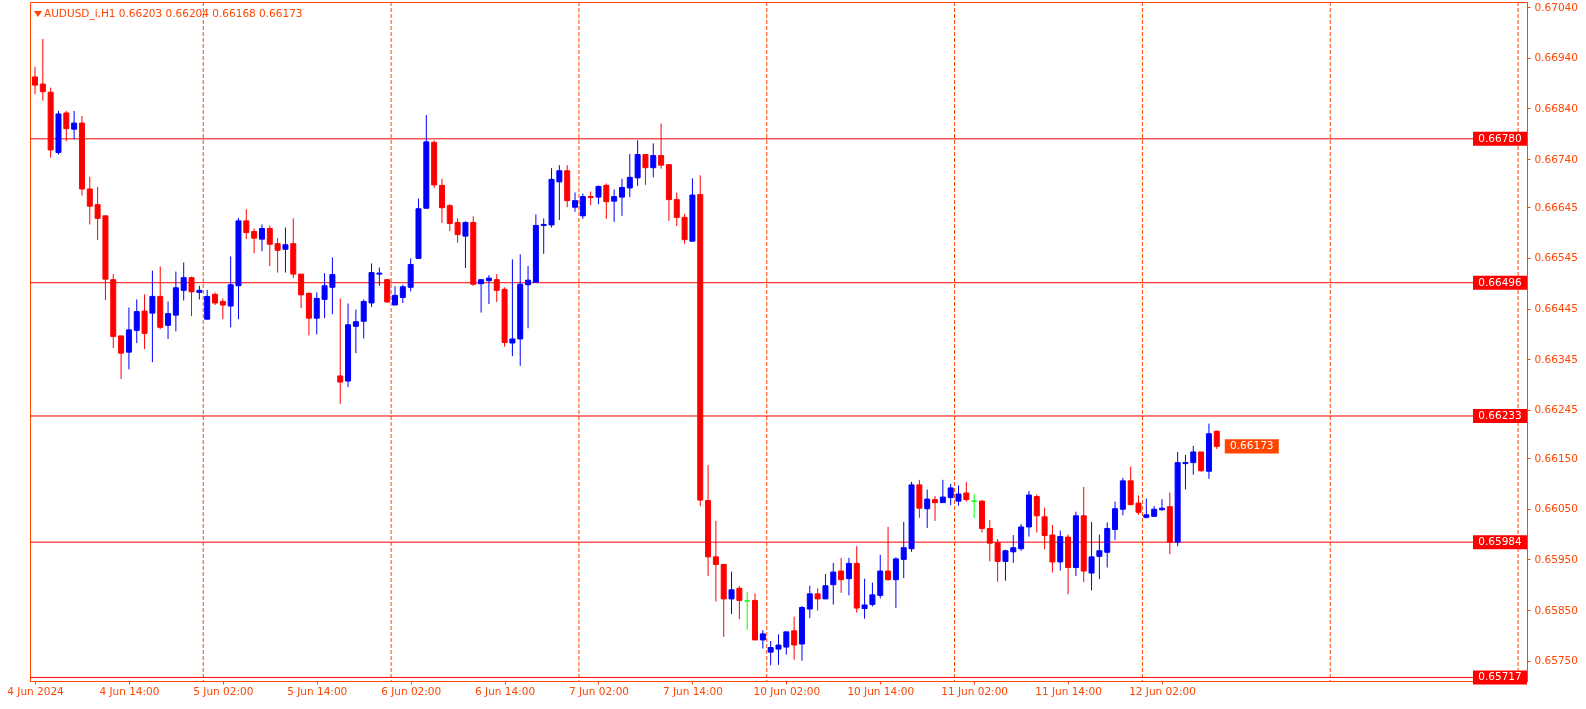  Describe the element at coordinates (36, 690) in the screenshot. I see `x-tick-label: 4 Jun 2024` at that location.